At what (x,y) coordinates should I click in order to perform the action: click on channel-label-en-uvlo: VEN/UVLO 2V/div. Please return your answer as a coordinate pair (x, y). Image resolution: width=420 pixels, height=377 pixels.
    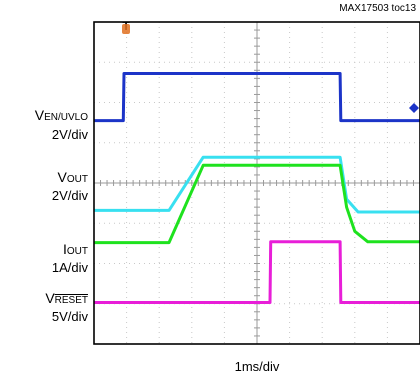
    Looking at the image, I should click on (62, 124).